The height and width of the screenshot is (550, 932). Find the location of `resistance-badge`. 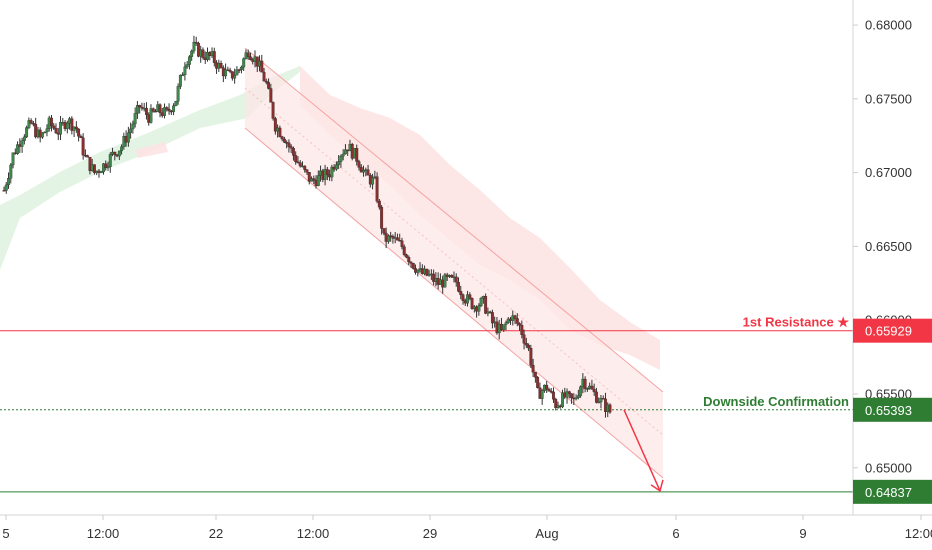

resistance-badge is located at coordinates (892, 330).